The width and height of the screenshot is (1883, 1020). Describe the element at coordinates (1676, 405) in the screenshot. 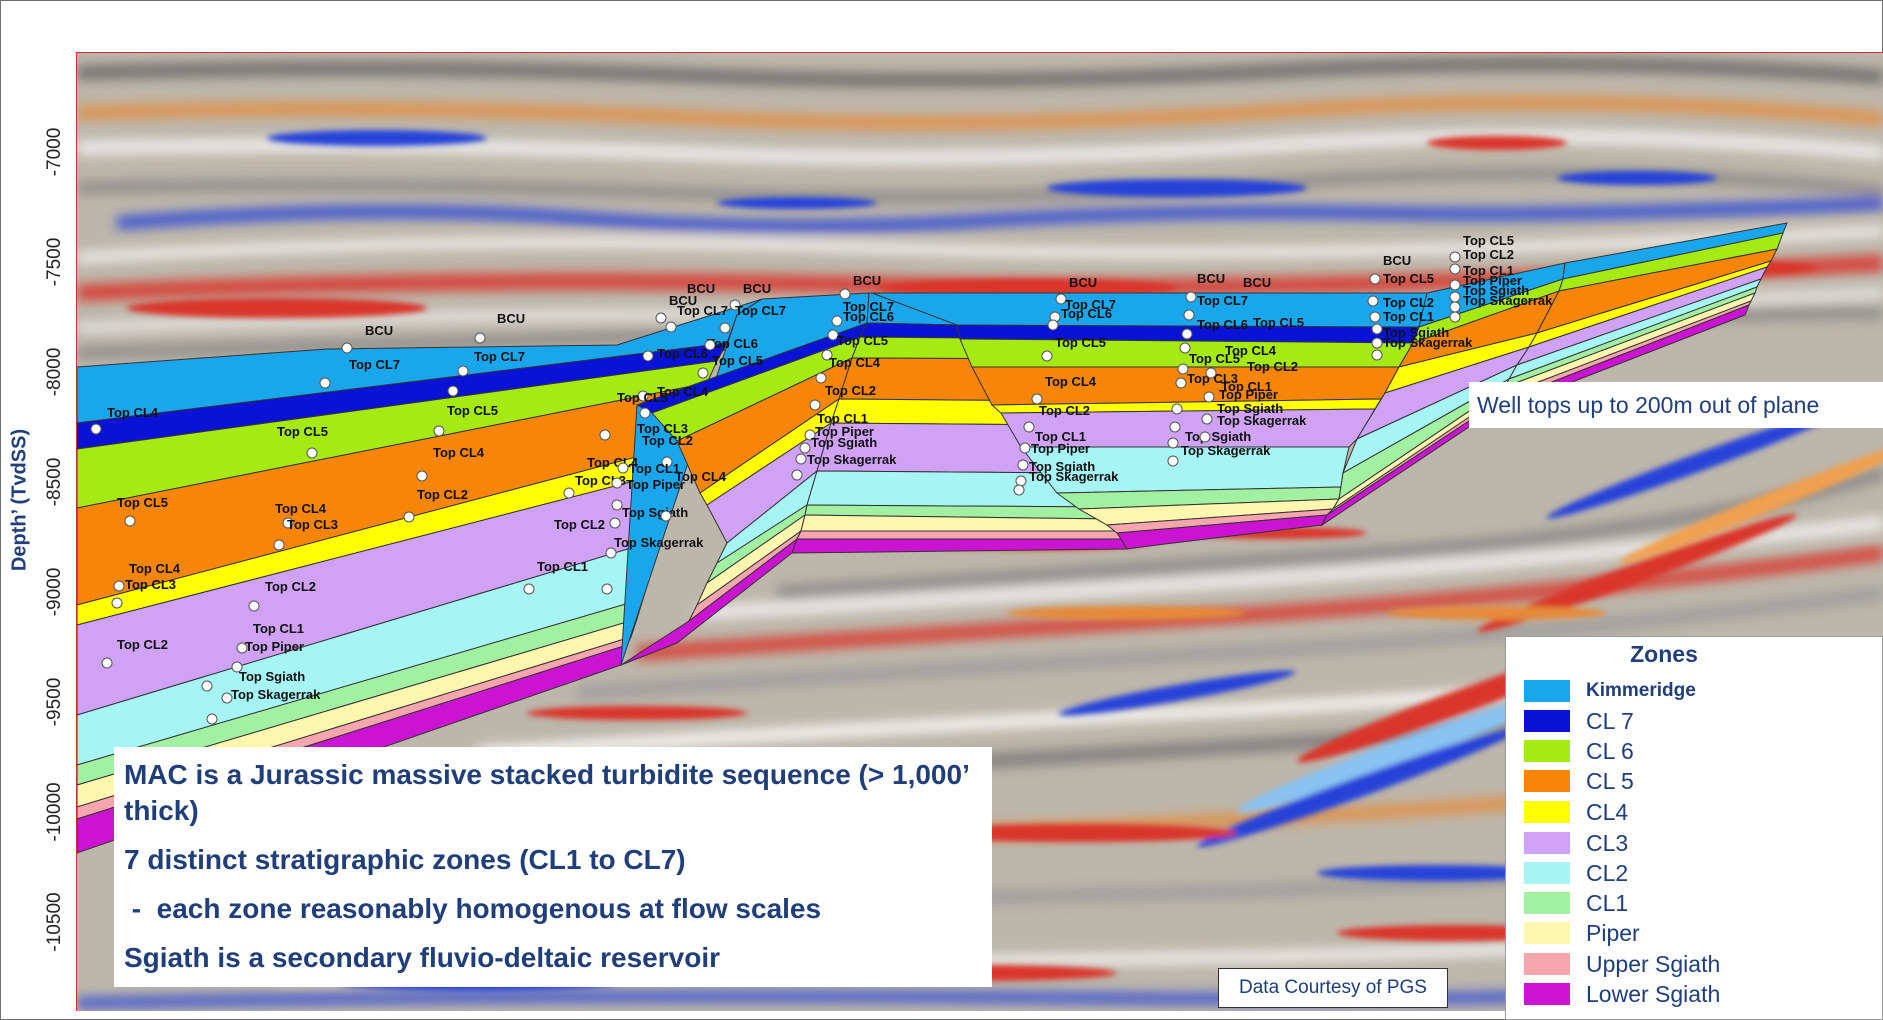

I see `out-of-plane-callout: Well tops up to 200m out of plane` at that location.